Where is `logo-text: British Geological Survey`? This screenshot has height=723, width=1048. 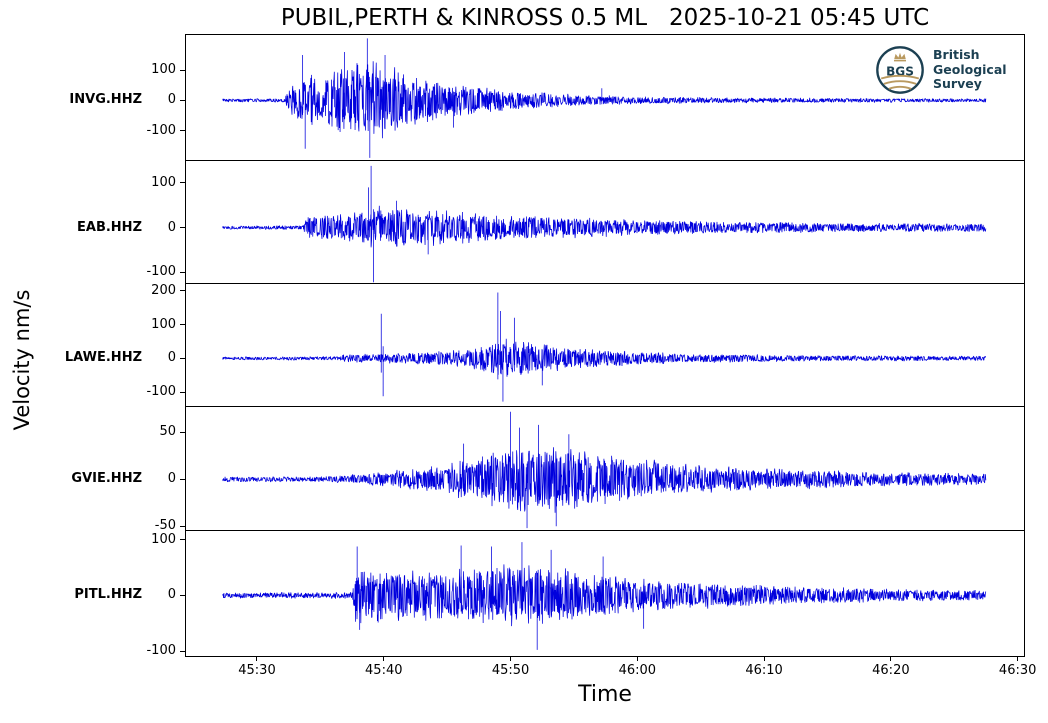
logo-text: British Geological Survey is located at coordinates (970, 70).